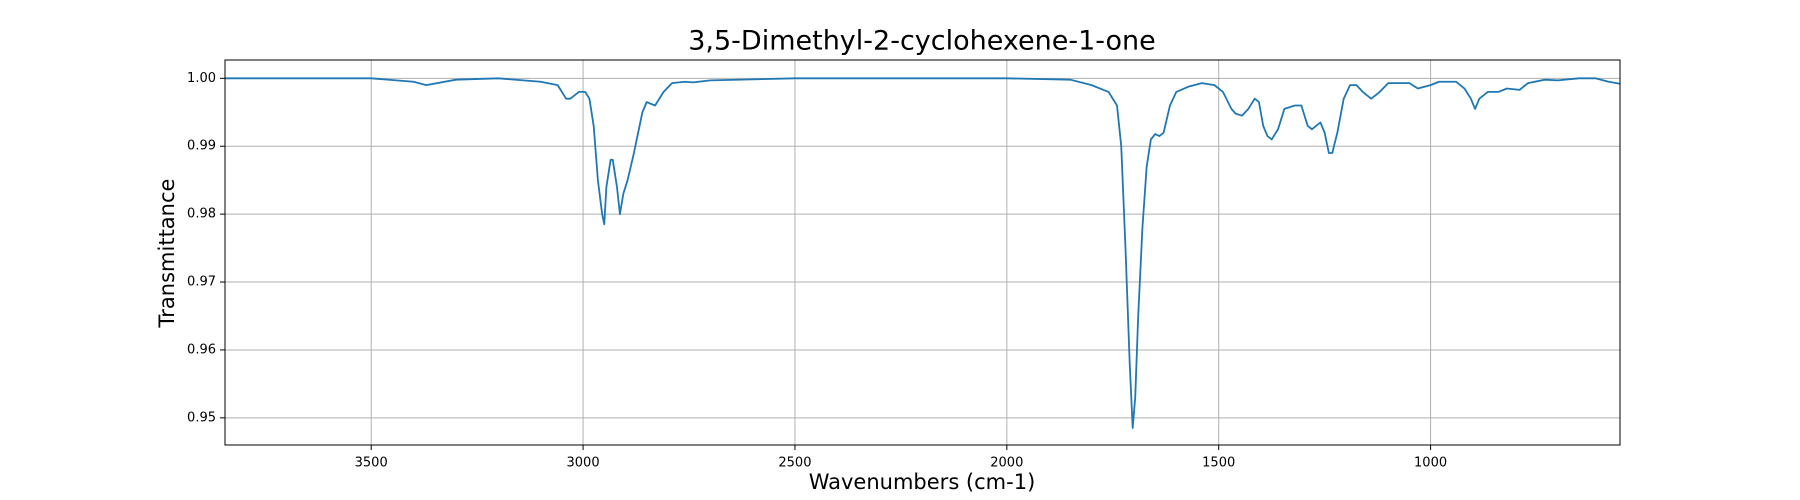  What do you see at coordinates (1006, 463) in the screenshot?
I see `x-tick-label: 2000` at bounding box center [1006, 463].